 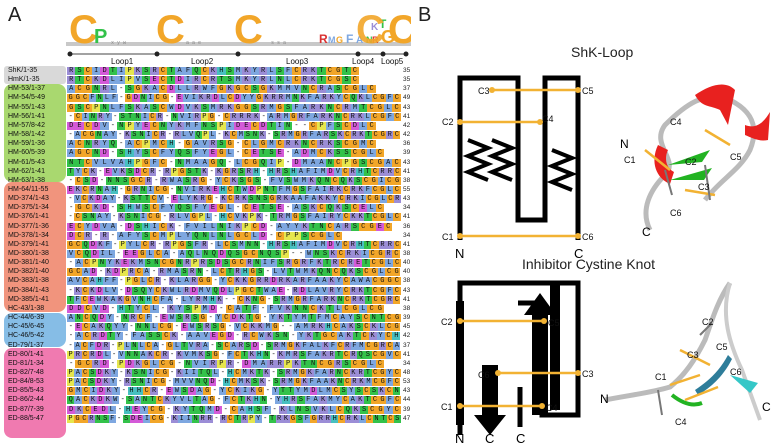 What do you see at coordinates (548, 119) in the screenshot?
I see `shk-c4-label: C4` at bounding box center [548, 119].